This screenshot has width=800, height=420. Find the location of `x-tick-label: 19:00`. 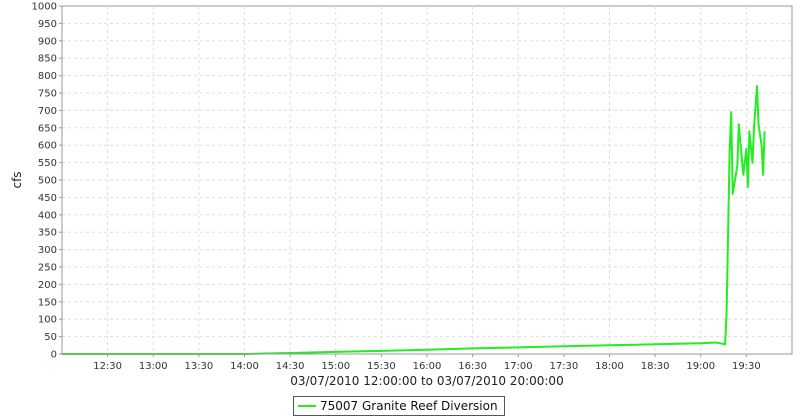

x-tick-label: 19:00 is located at coordinates (700, 366).